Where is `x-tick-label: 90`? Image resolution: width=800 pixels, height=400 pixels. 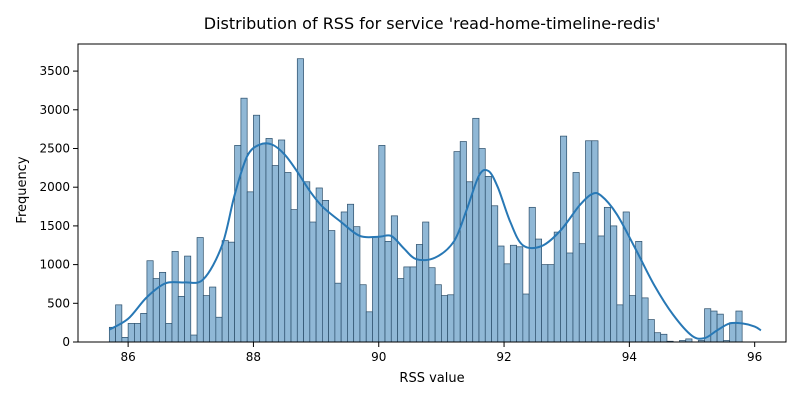 x-tick-label: 90 is located at coordinates (378, 357).